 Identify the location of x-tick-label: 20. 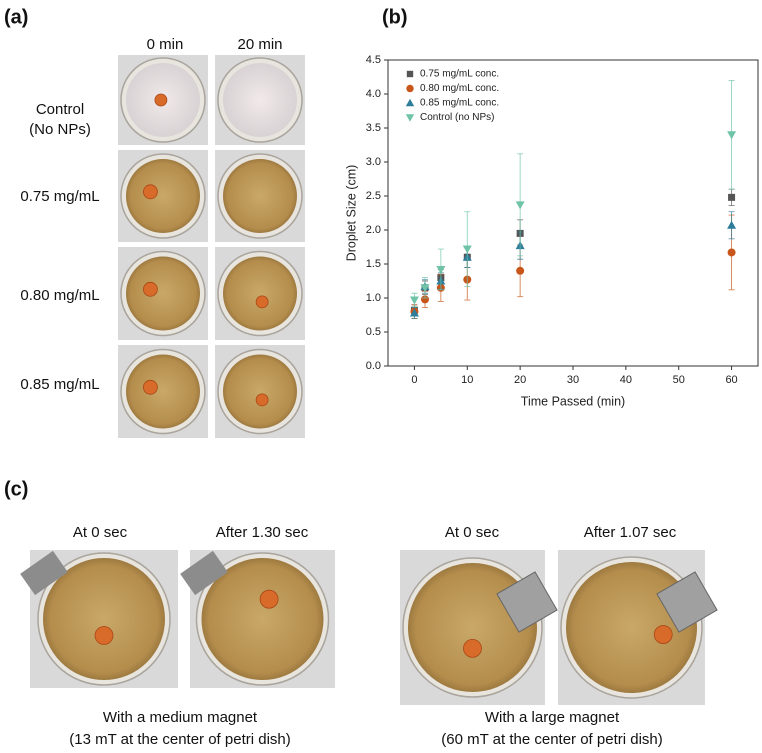
(520, 380).